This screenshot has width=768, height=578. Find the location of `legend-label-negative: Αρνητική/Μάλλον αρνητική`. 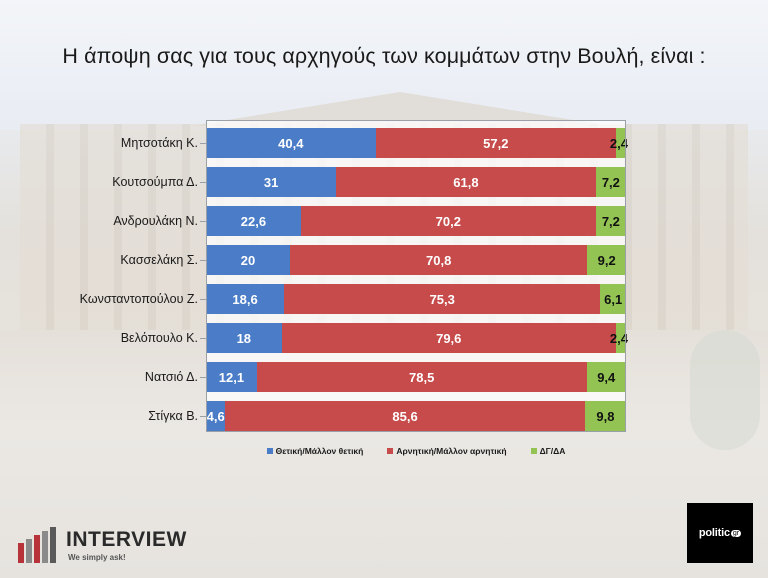

legend-label-negative: Αρνητική/Μάλλον αρνητική is located at coordinates (451, 451).